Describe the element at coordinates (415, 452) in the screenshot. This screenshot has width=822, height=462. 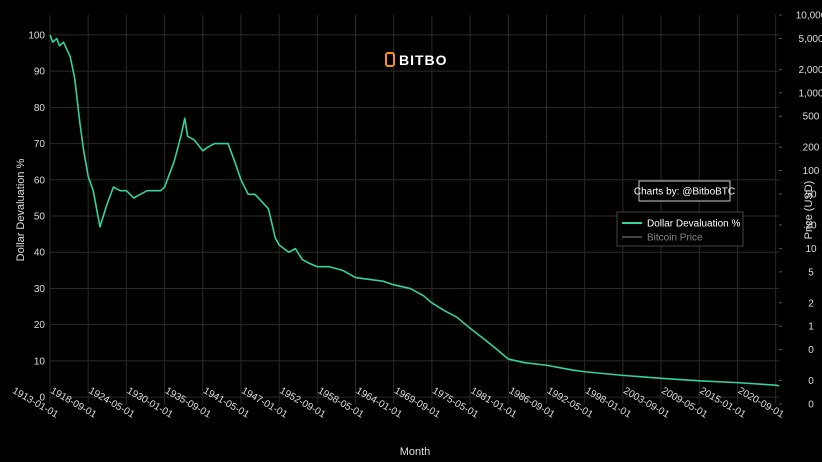
I see `x-axis-title: Month` at that location.